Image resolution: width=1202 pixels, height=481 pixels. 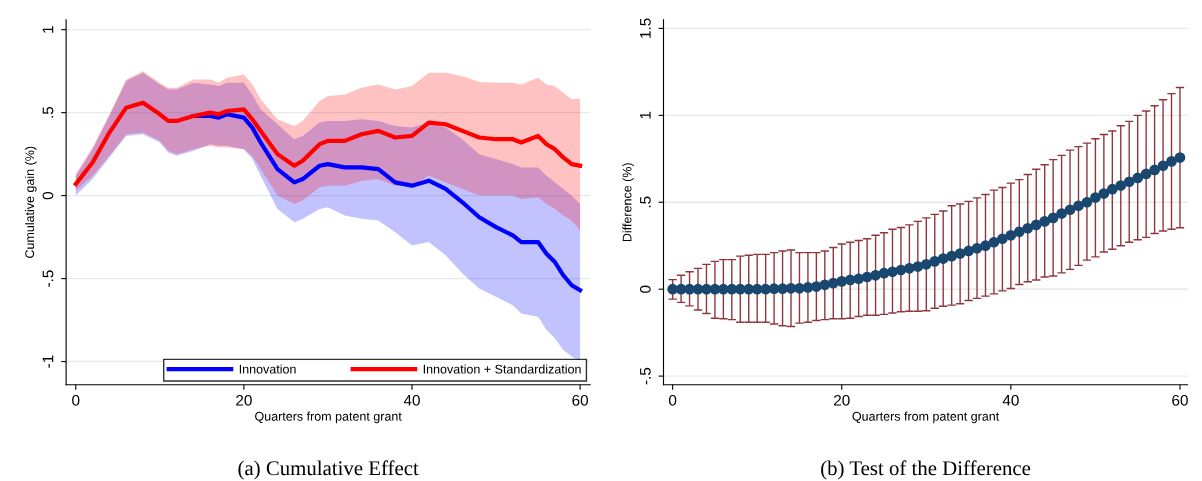 What do you see at coordinates (628, 202) in the screenshot?
I see `y-axis-title: Difference (%)` at bounding box center [628, 202].